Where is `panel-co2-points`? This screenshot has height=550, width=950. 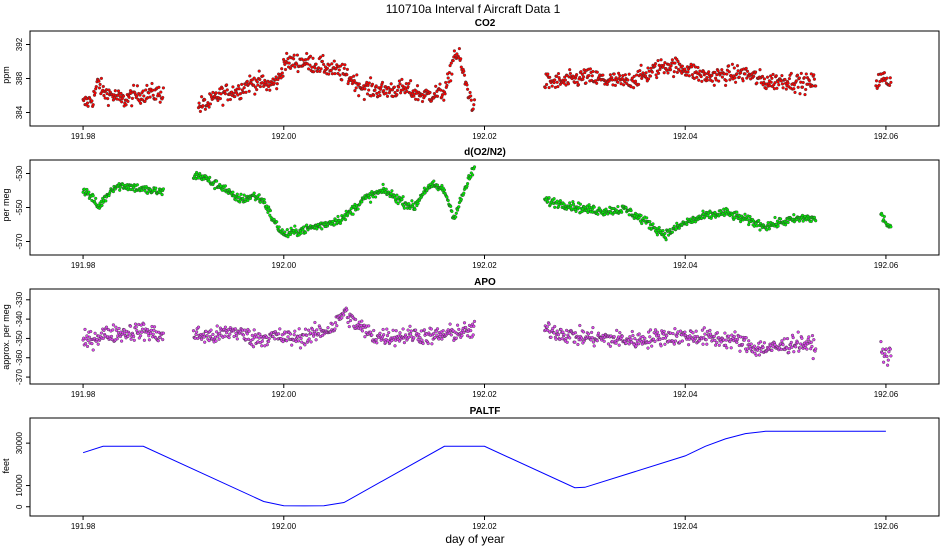
panel-co2-points is located at coordinates (487, 79).